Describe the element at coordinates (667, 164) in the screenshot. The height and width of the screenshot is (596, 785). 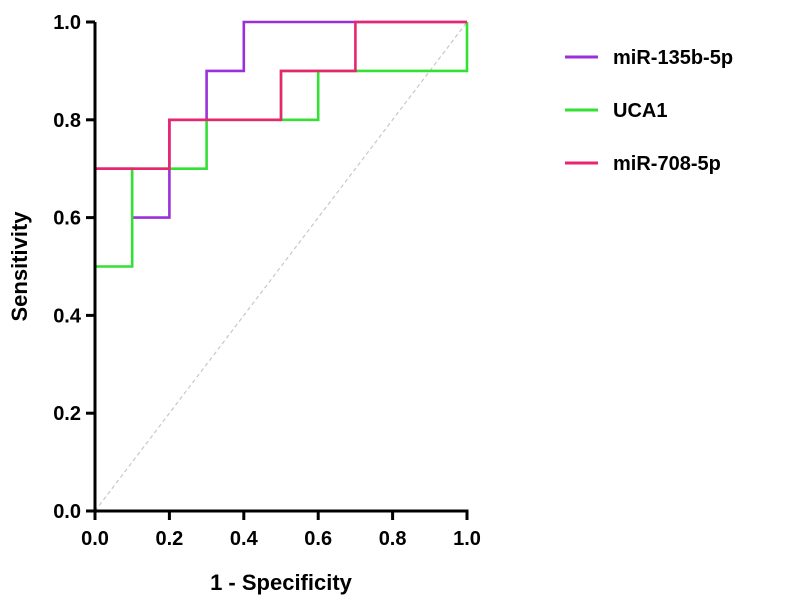
I see `legend-label: miR-708-5p` at that location.